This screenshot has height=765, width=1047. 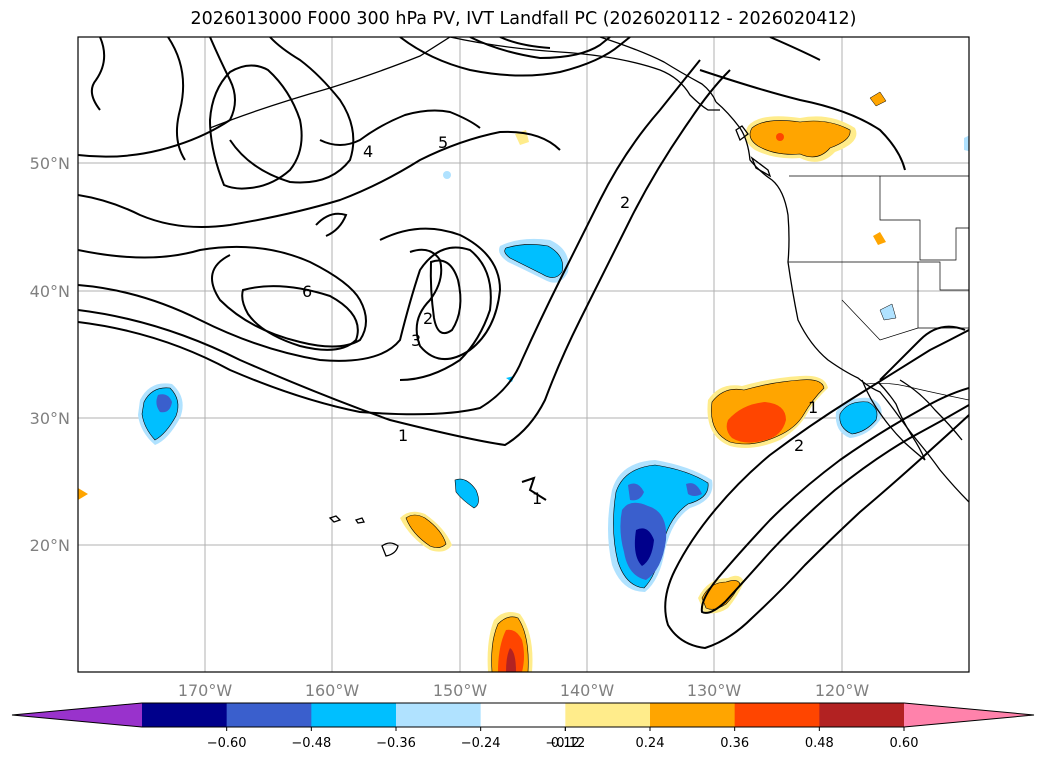 I want to click on contour-4-top, so click(x=515, y=57).